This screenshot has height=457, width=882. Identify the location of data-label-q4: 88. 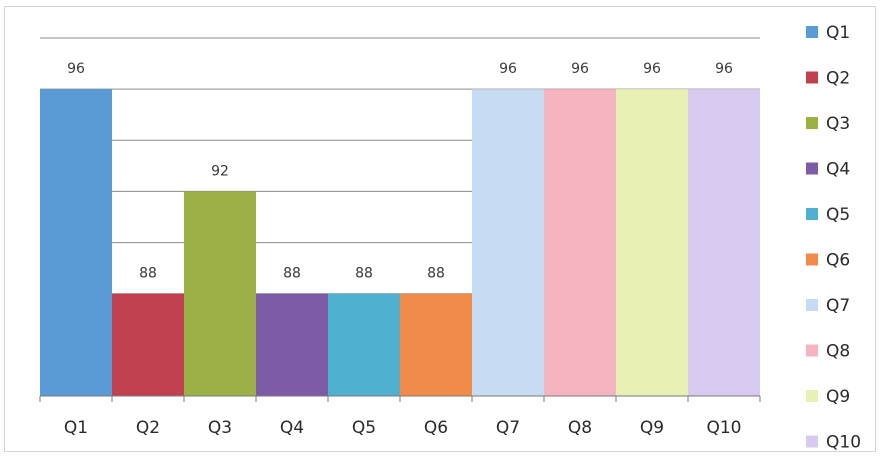
(292, 274).